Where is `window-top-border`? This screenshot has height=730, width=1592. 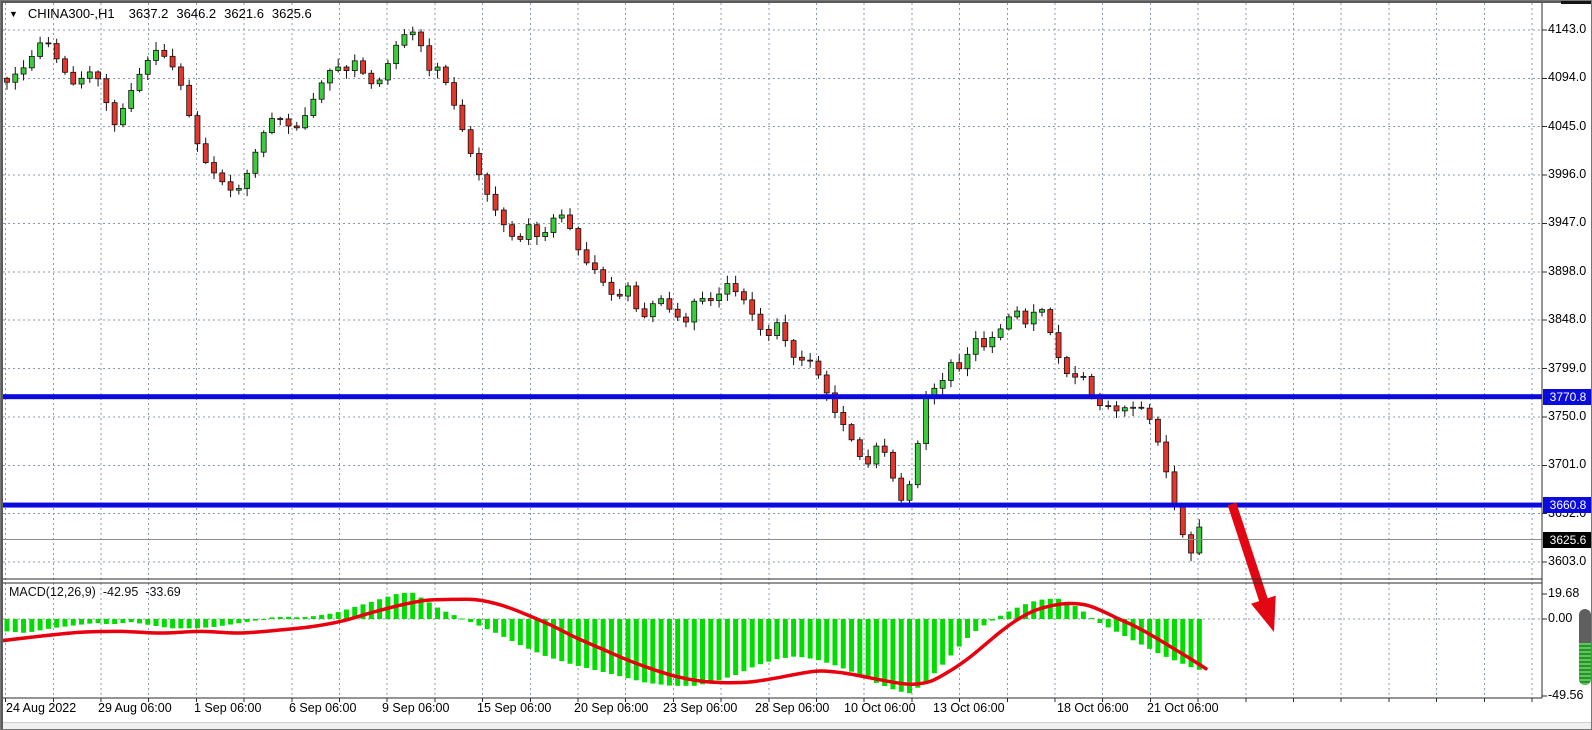 window-top-border is located at coordinates (796, 2).